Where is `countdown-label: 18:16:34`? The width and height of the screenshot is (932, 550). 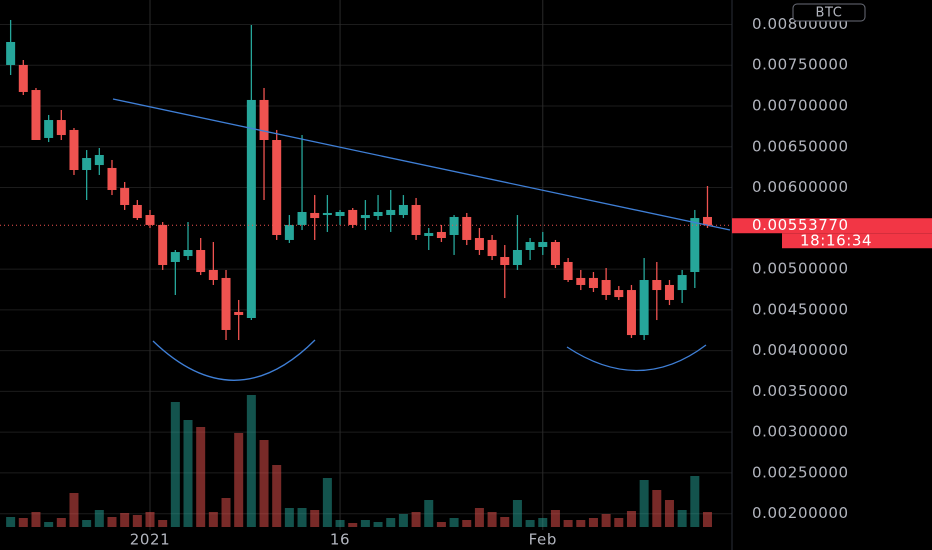 countdown-label: 18:16:34 is located at coordinates (836, 241).